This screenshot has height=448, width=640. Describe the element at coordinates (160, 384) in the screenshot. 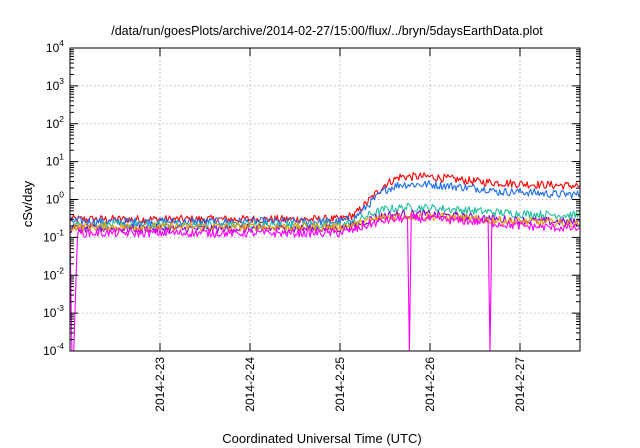

I see `x-tick-label: 2014-2-23` at that location.